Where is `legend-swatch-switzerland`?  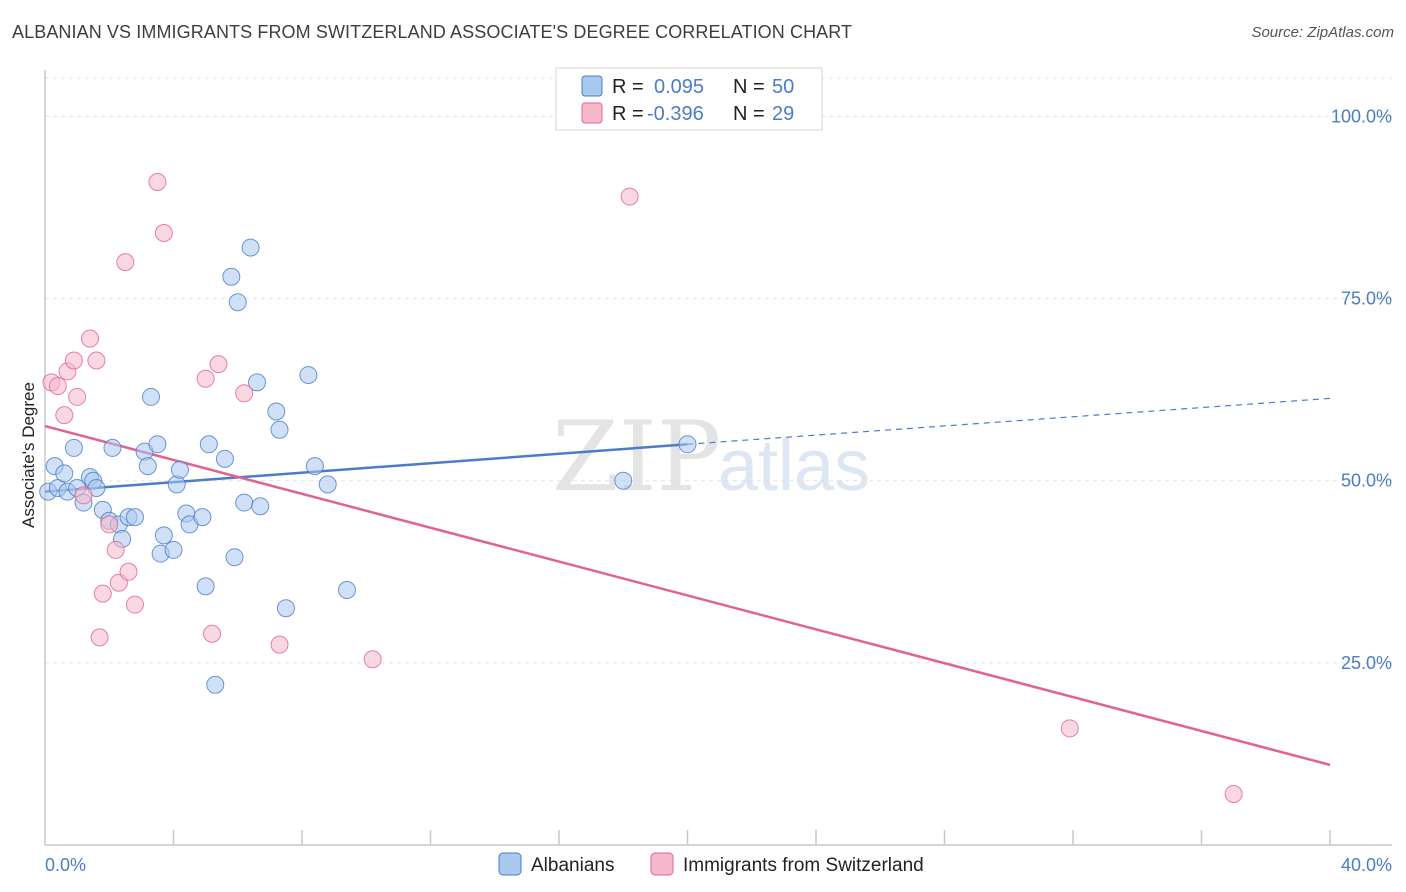
legend-swatch-switzerland is located at coordinates (592, 113).